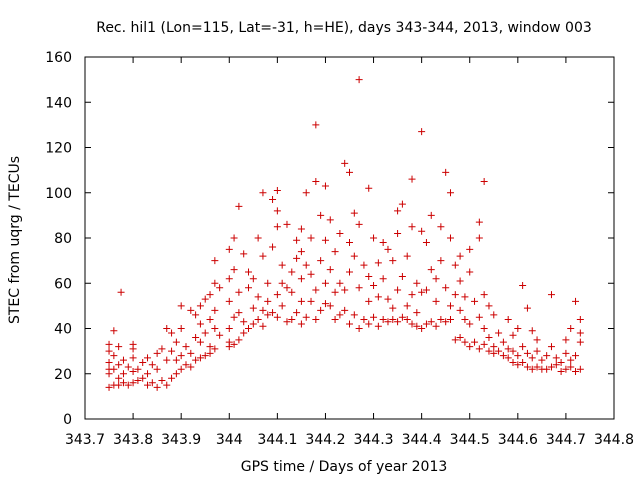 This screenshot has height=484, width=640. Describe the element at coordinates (58, 149) in the screenshot. I see `y-tick-label: 120` at that location.